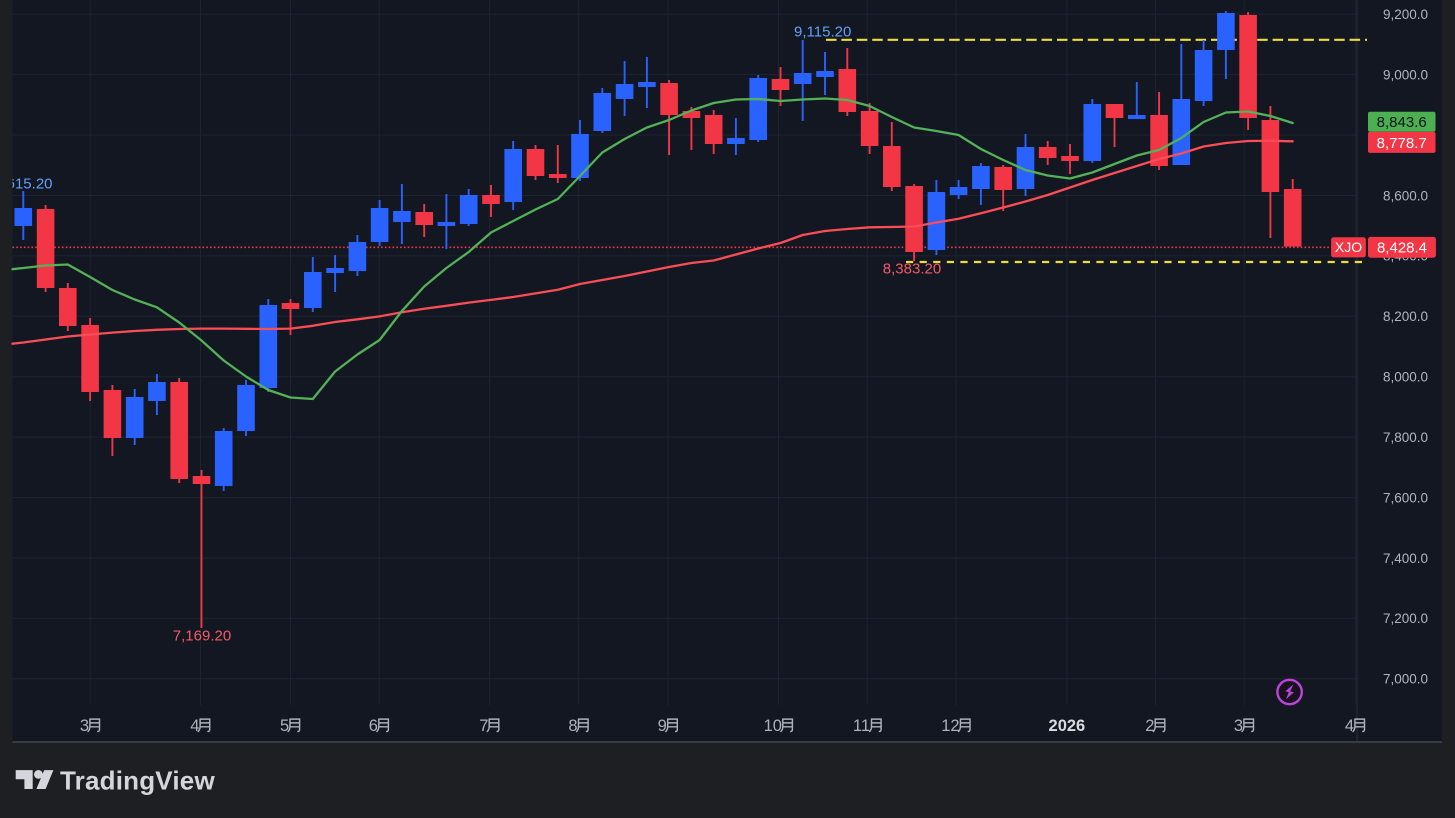 The image size is (1455, 818). What do you see at coordinates (1149, 726) in the screenshot?
I see `svg-text: 2` at bounding box center [1149, 726].